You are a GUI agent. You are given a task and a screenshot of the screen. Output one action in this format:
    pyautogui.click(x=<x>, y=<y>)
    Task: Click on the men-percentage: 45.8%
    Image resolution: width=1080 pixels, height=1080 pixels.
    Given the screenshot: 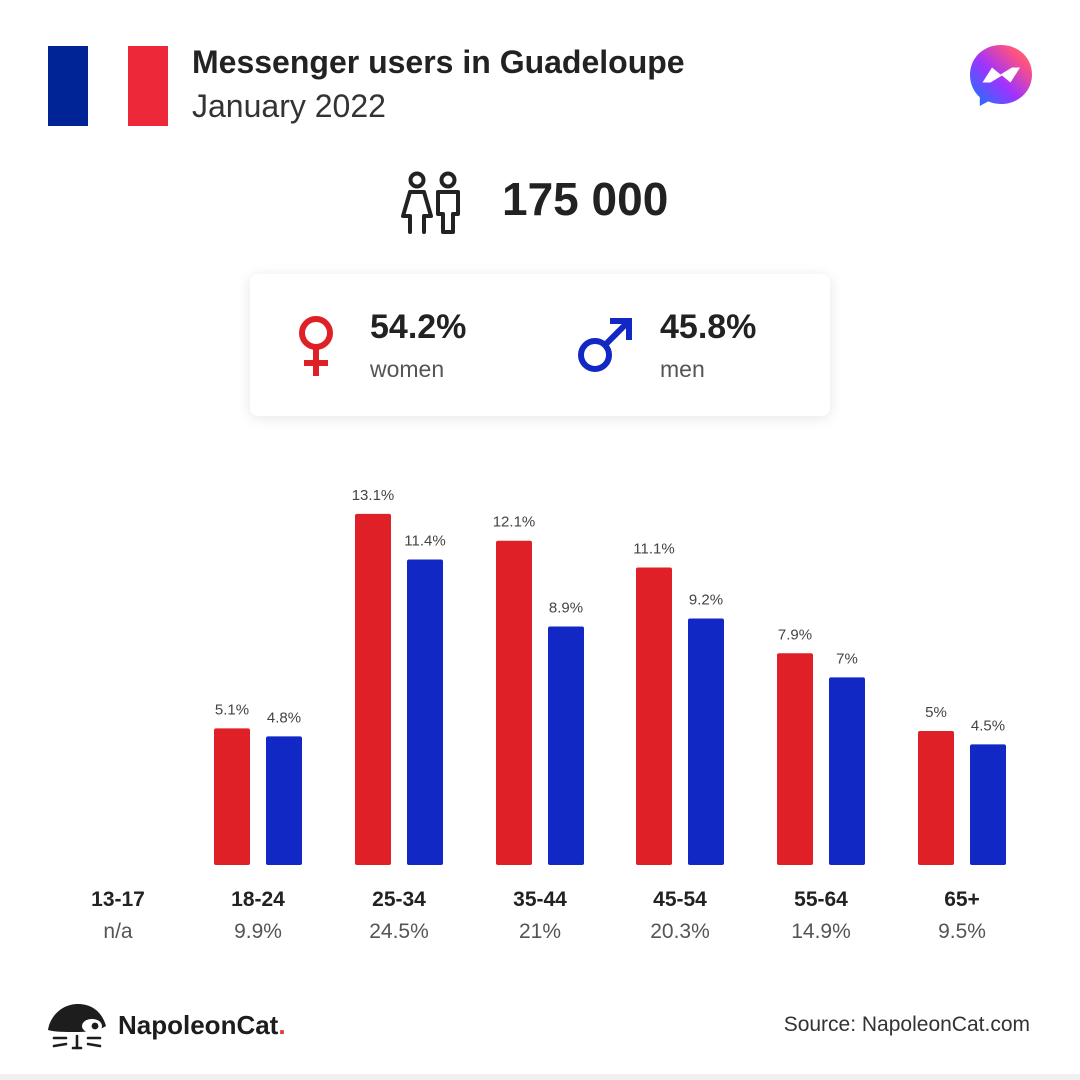 What is the action you would take?
    pyautogui.click(x=708, y=327)
    